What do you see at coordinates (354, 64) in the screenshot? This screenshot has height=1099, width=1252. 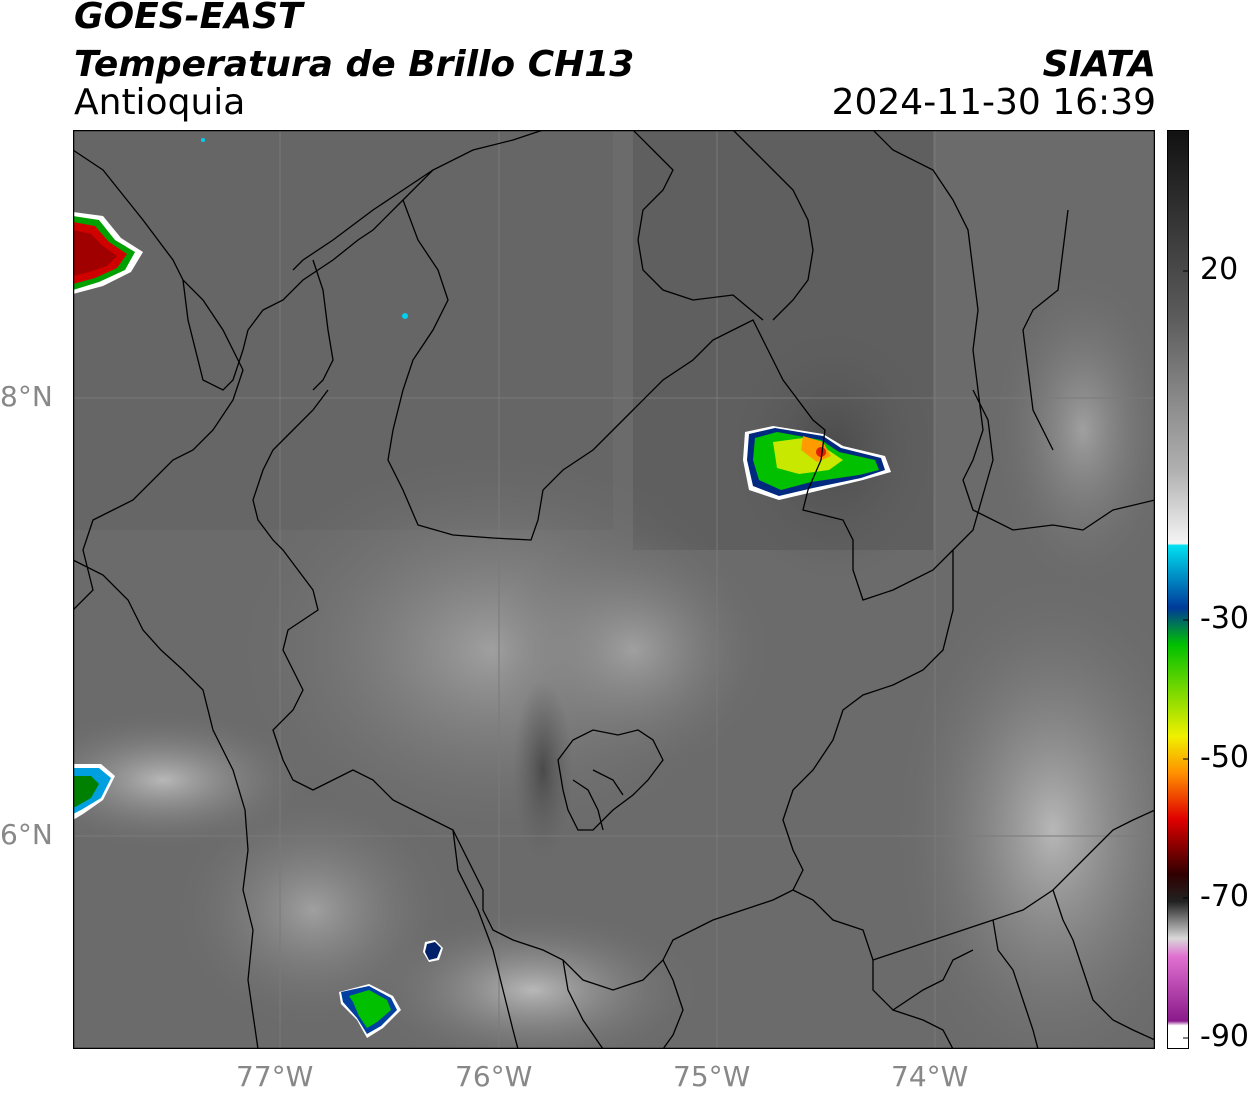 I see `title-product: Temperatura de Brillo CH13` at bounding box center [354, 64].